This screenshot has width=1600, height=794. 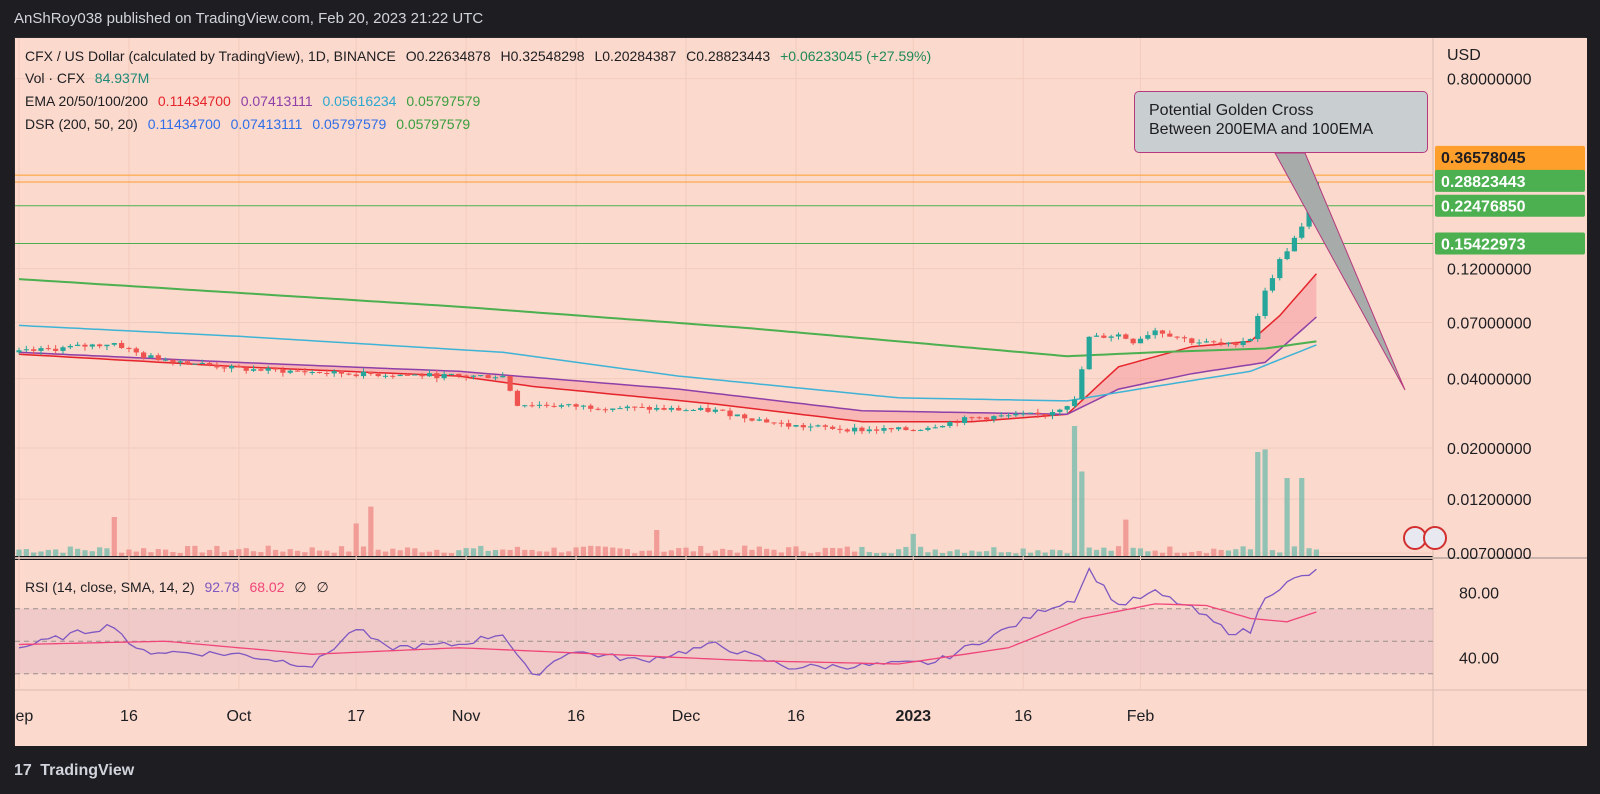 I want to click on price-badge-label: 0.36578045, so click(x=1483, y=158).